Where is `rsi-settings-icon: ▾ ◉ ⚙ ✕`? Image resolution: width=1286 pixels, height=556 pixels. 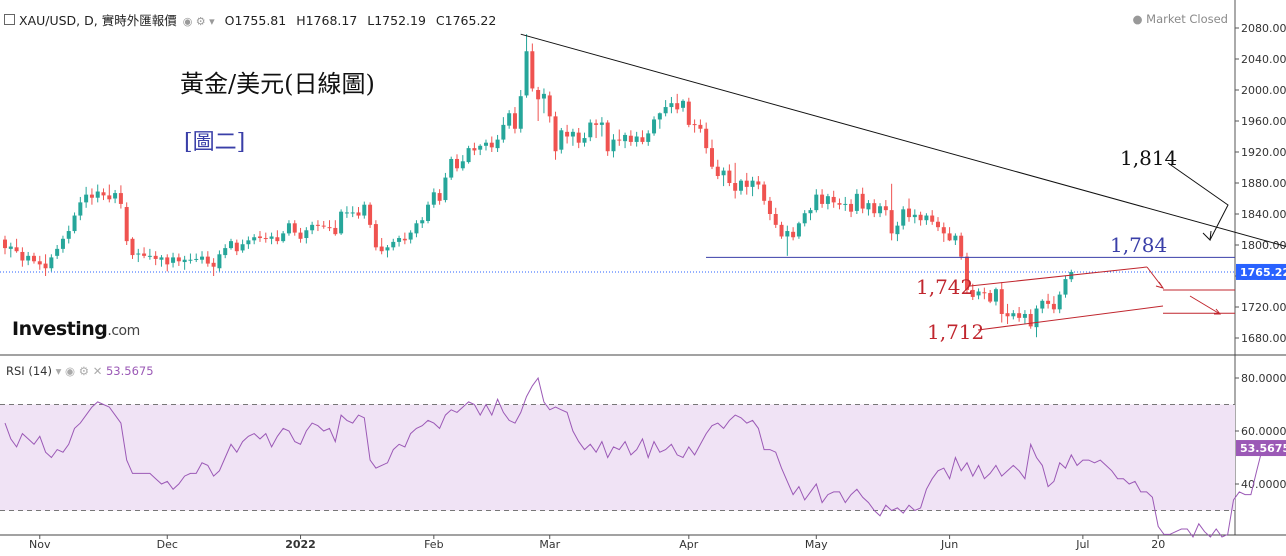 rsi-settings-icon: ▾ ◉ ⚙ ✕ is located at coordinates (80, 371).